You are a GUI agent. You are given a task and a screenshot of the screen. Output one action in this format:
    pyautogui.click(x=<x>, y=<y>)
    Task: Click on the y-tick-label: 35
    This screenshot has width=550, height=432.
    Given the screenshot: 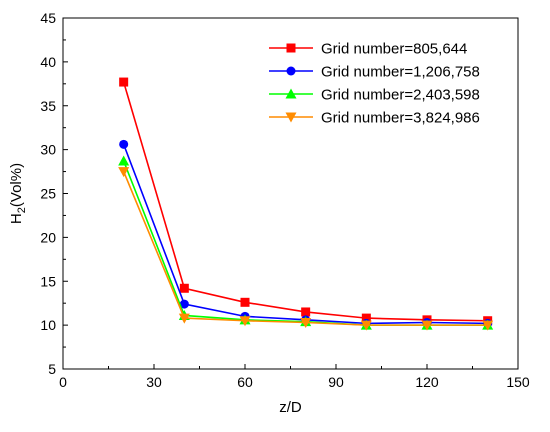 What is the action you would take?
    pyautogui.click(x=48, y=106)
    